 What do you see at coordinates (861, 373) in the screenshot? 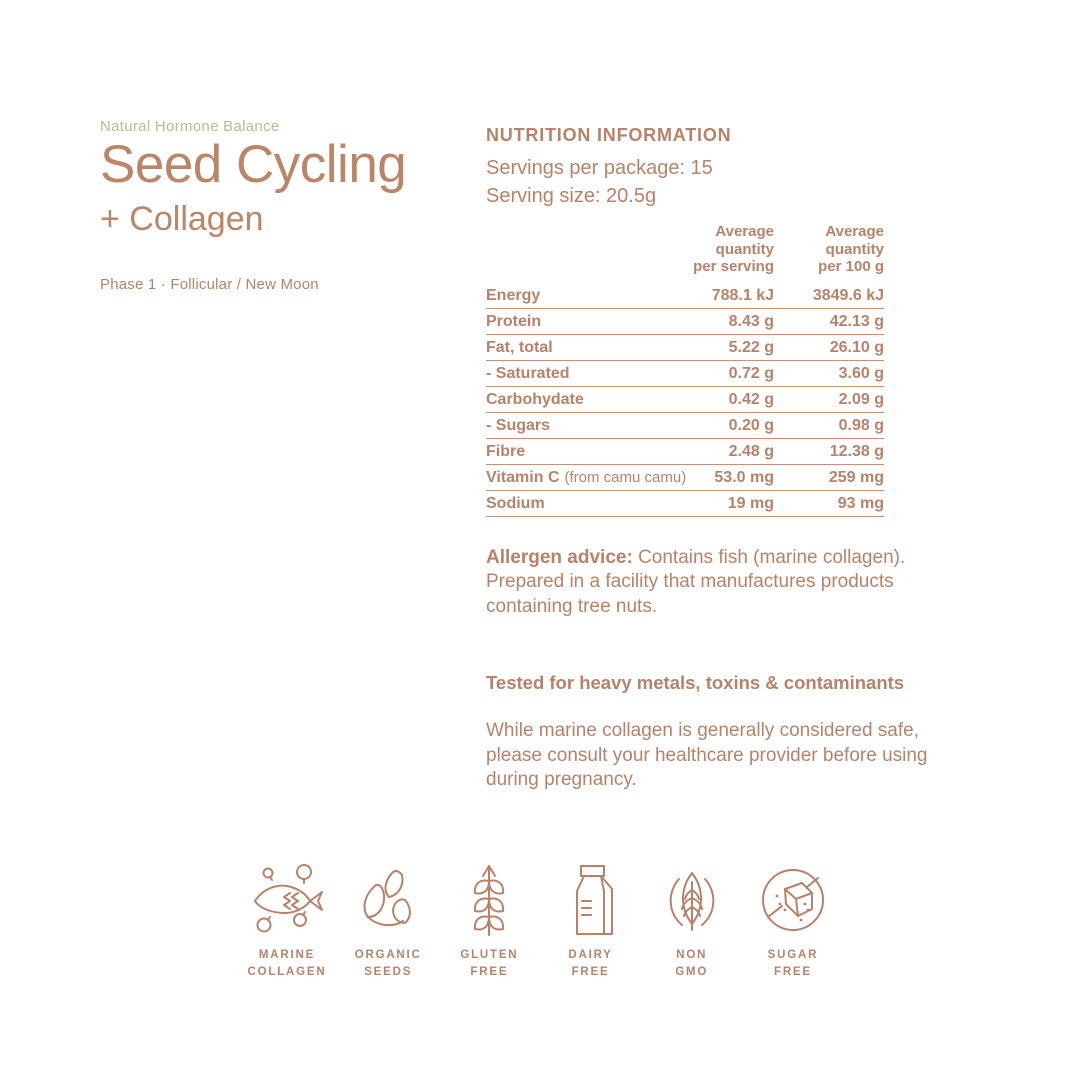
I see `value-per-100g: 3.60 g` at bounding box center [861, 373].